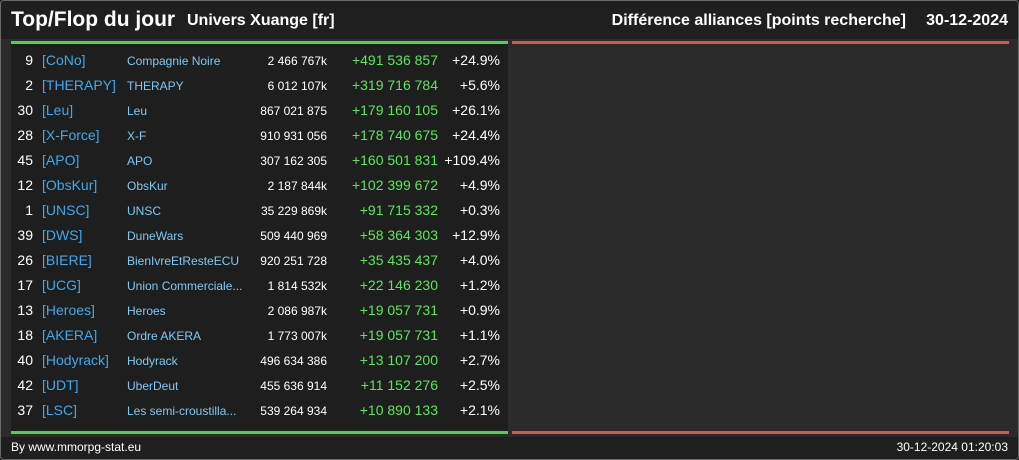  Describe the element at coordinates (952, 447) in the screenshot. I see `generated-timestamp: 30-12-2024 01:20:03` at that location.